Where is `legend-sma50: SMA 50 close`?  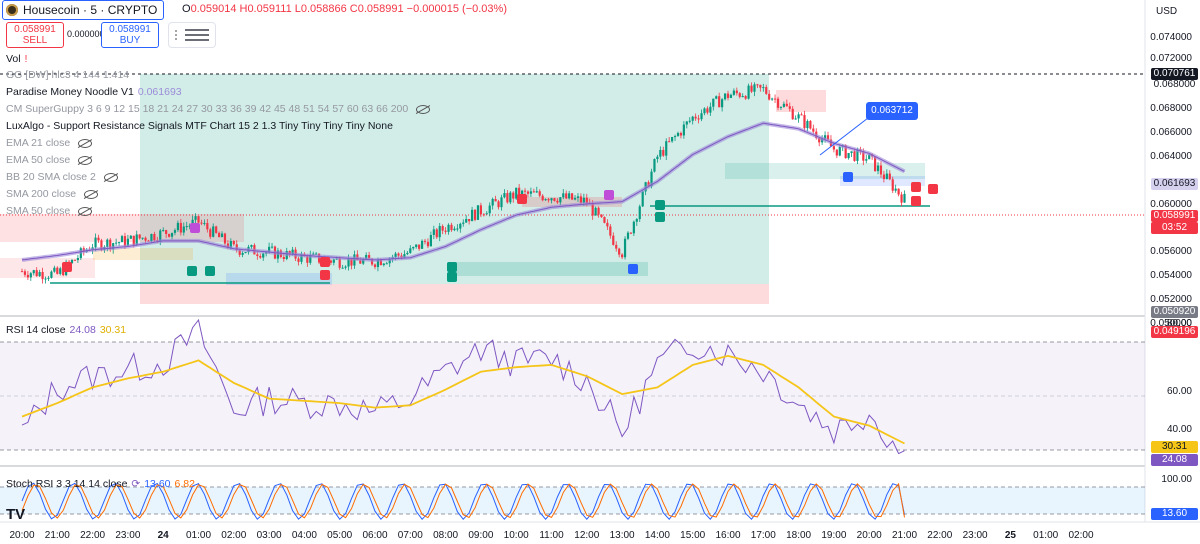 legend-sma50: SMA 50 close is located at coordinates (49, 211).